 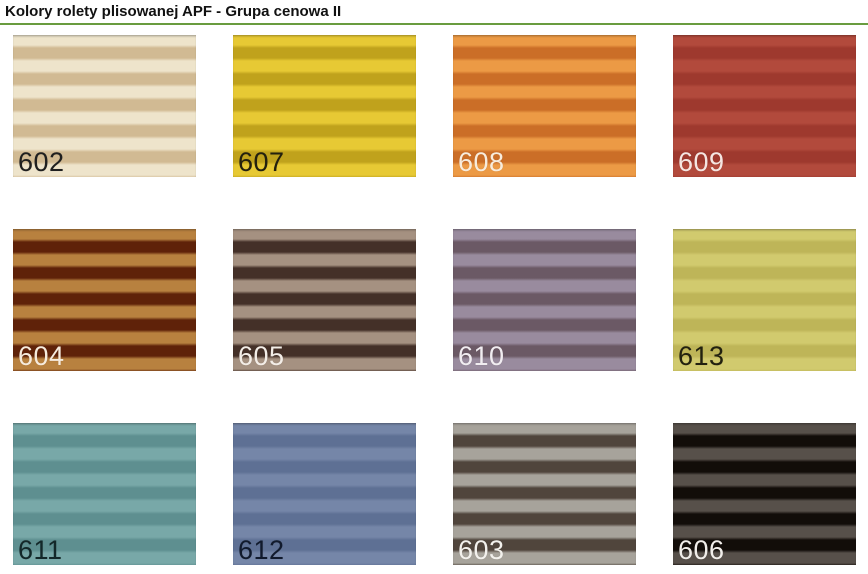 I want to click on color-swatch-602: 602, so click(x=104, y=106).